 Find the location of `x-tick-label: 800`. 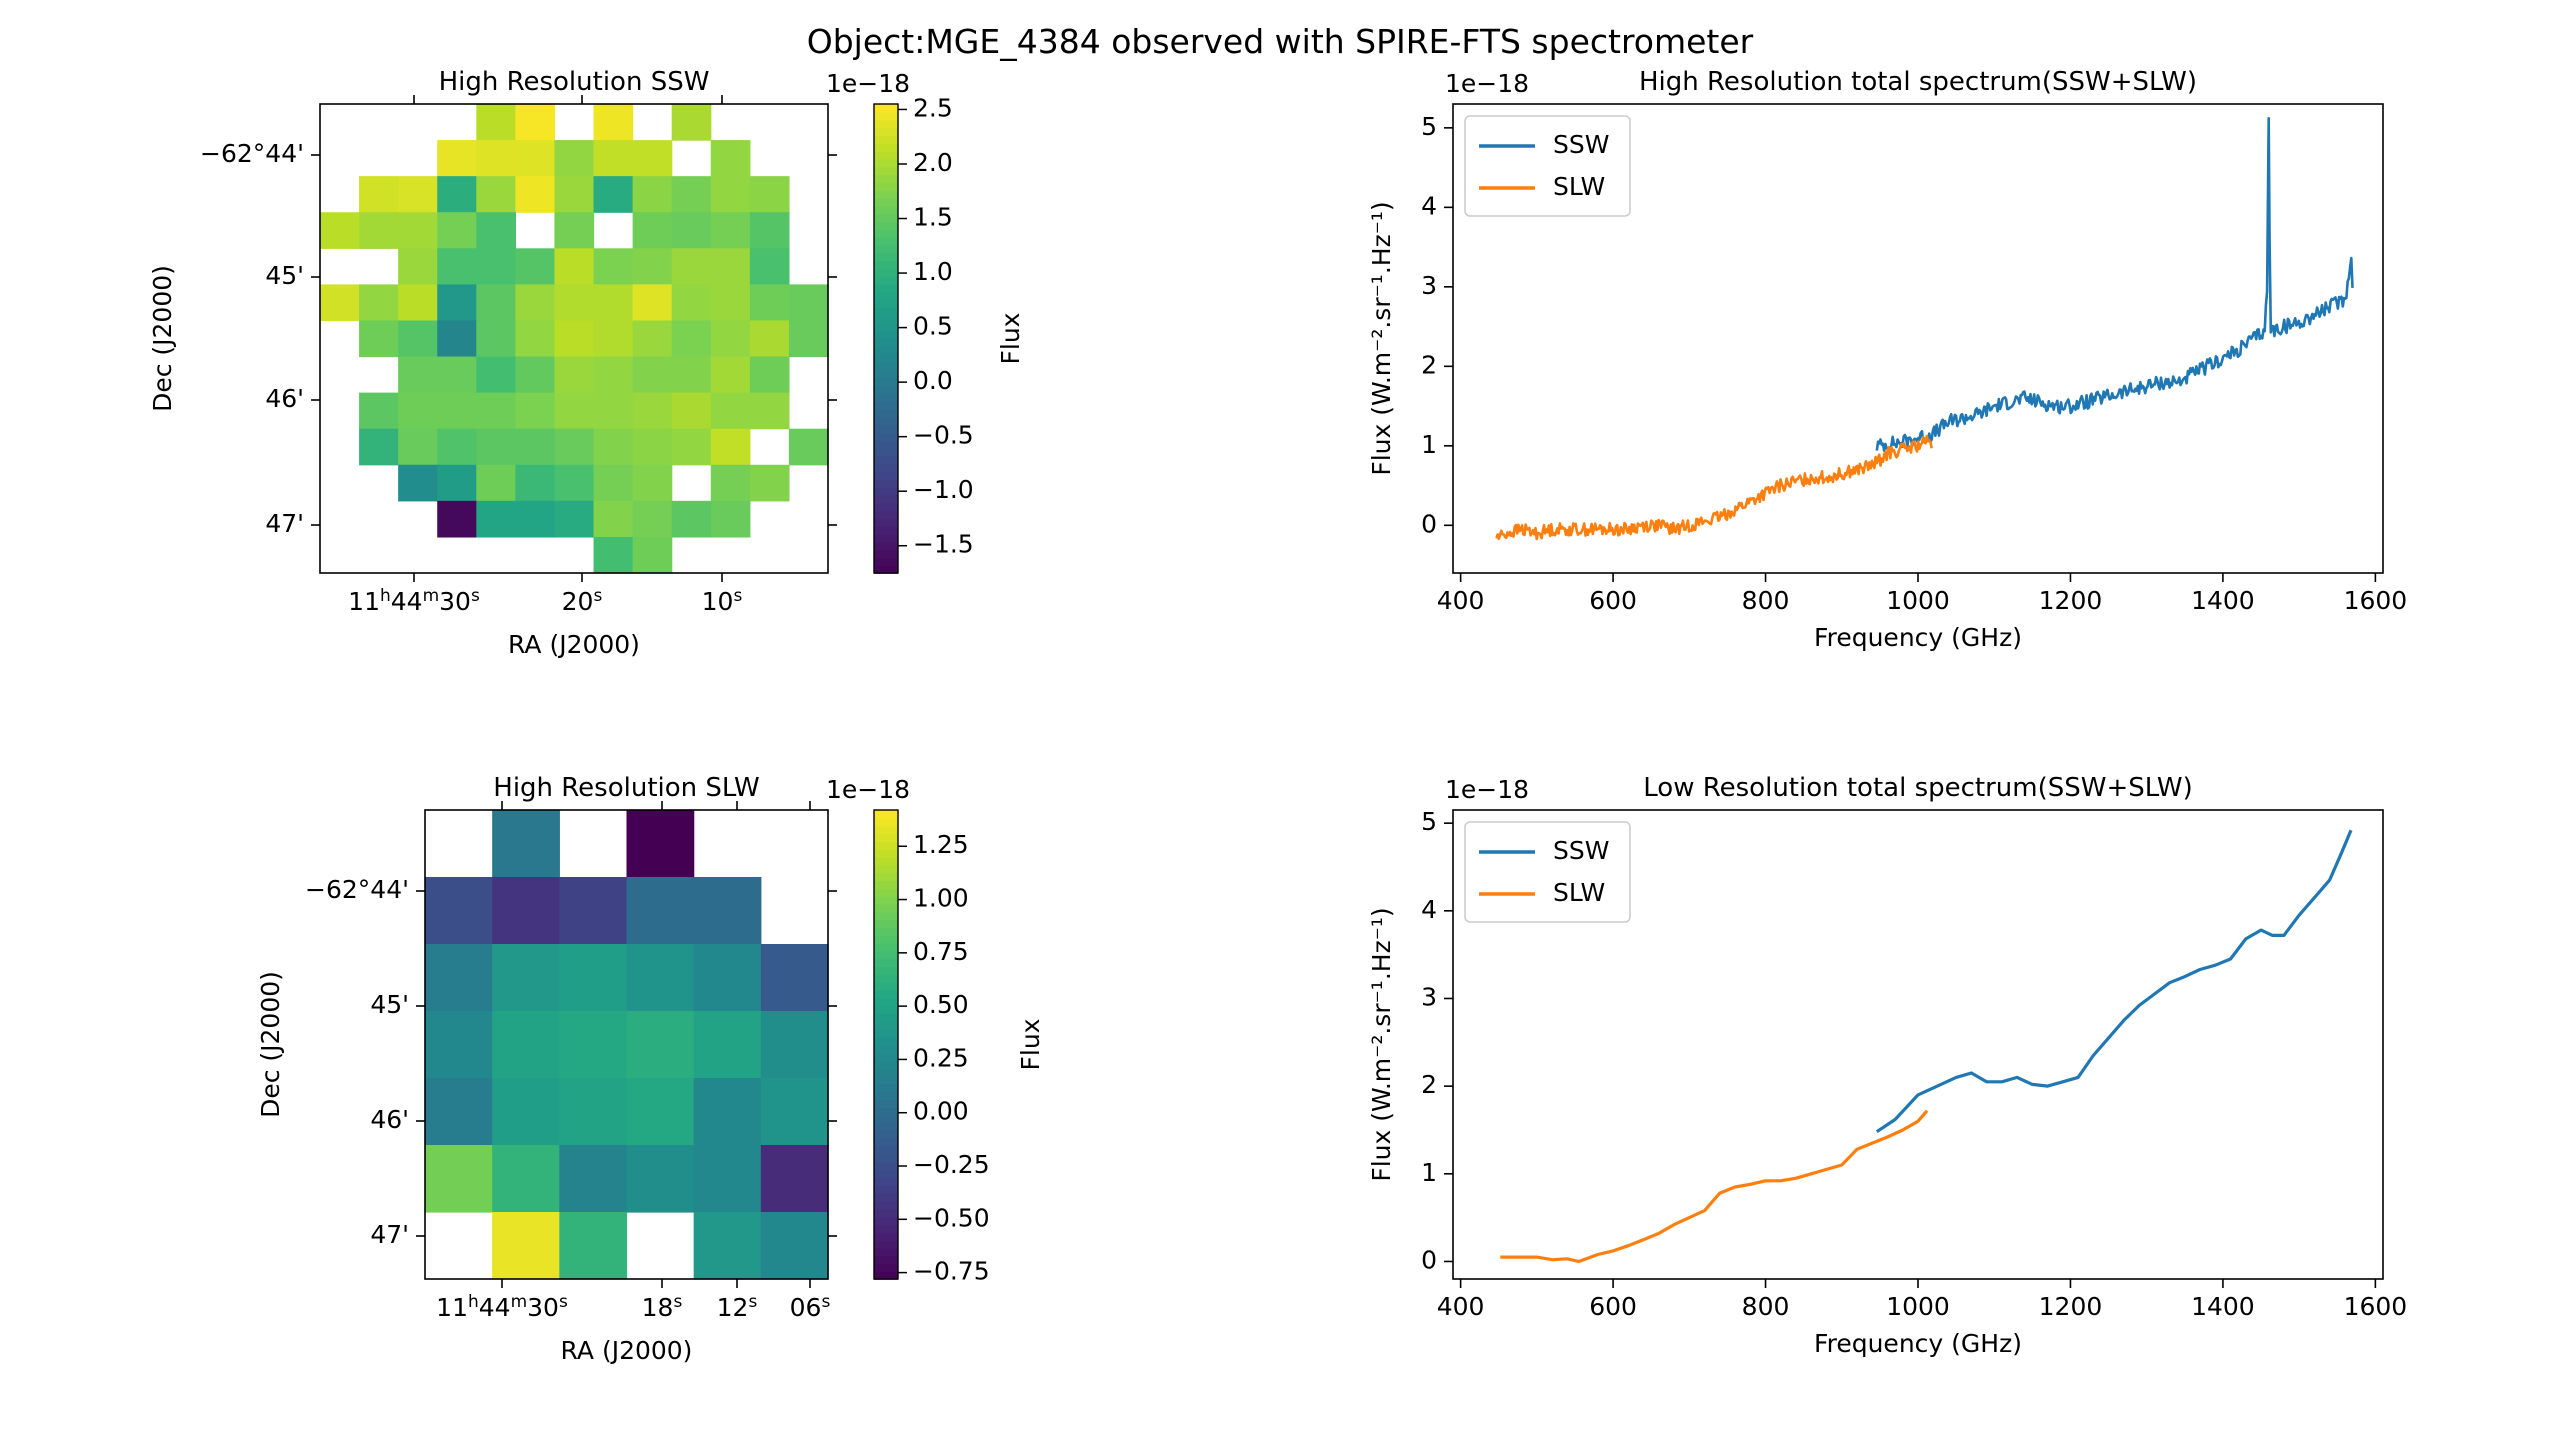

x-tick-label: 800 is located at coordinates (1766, 1306).